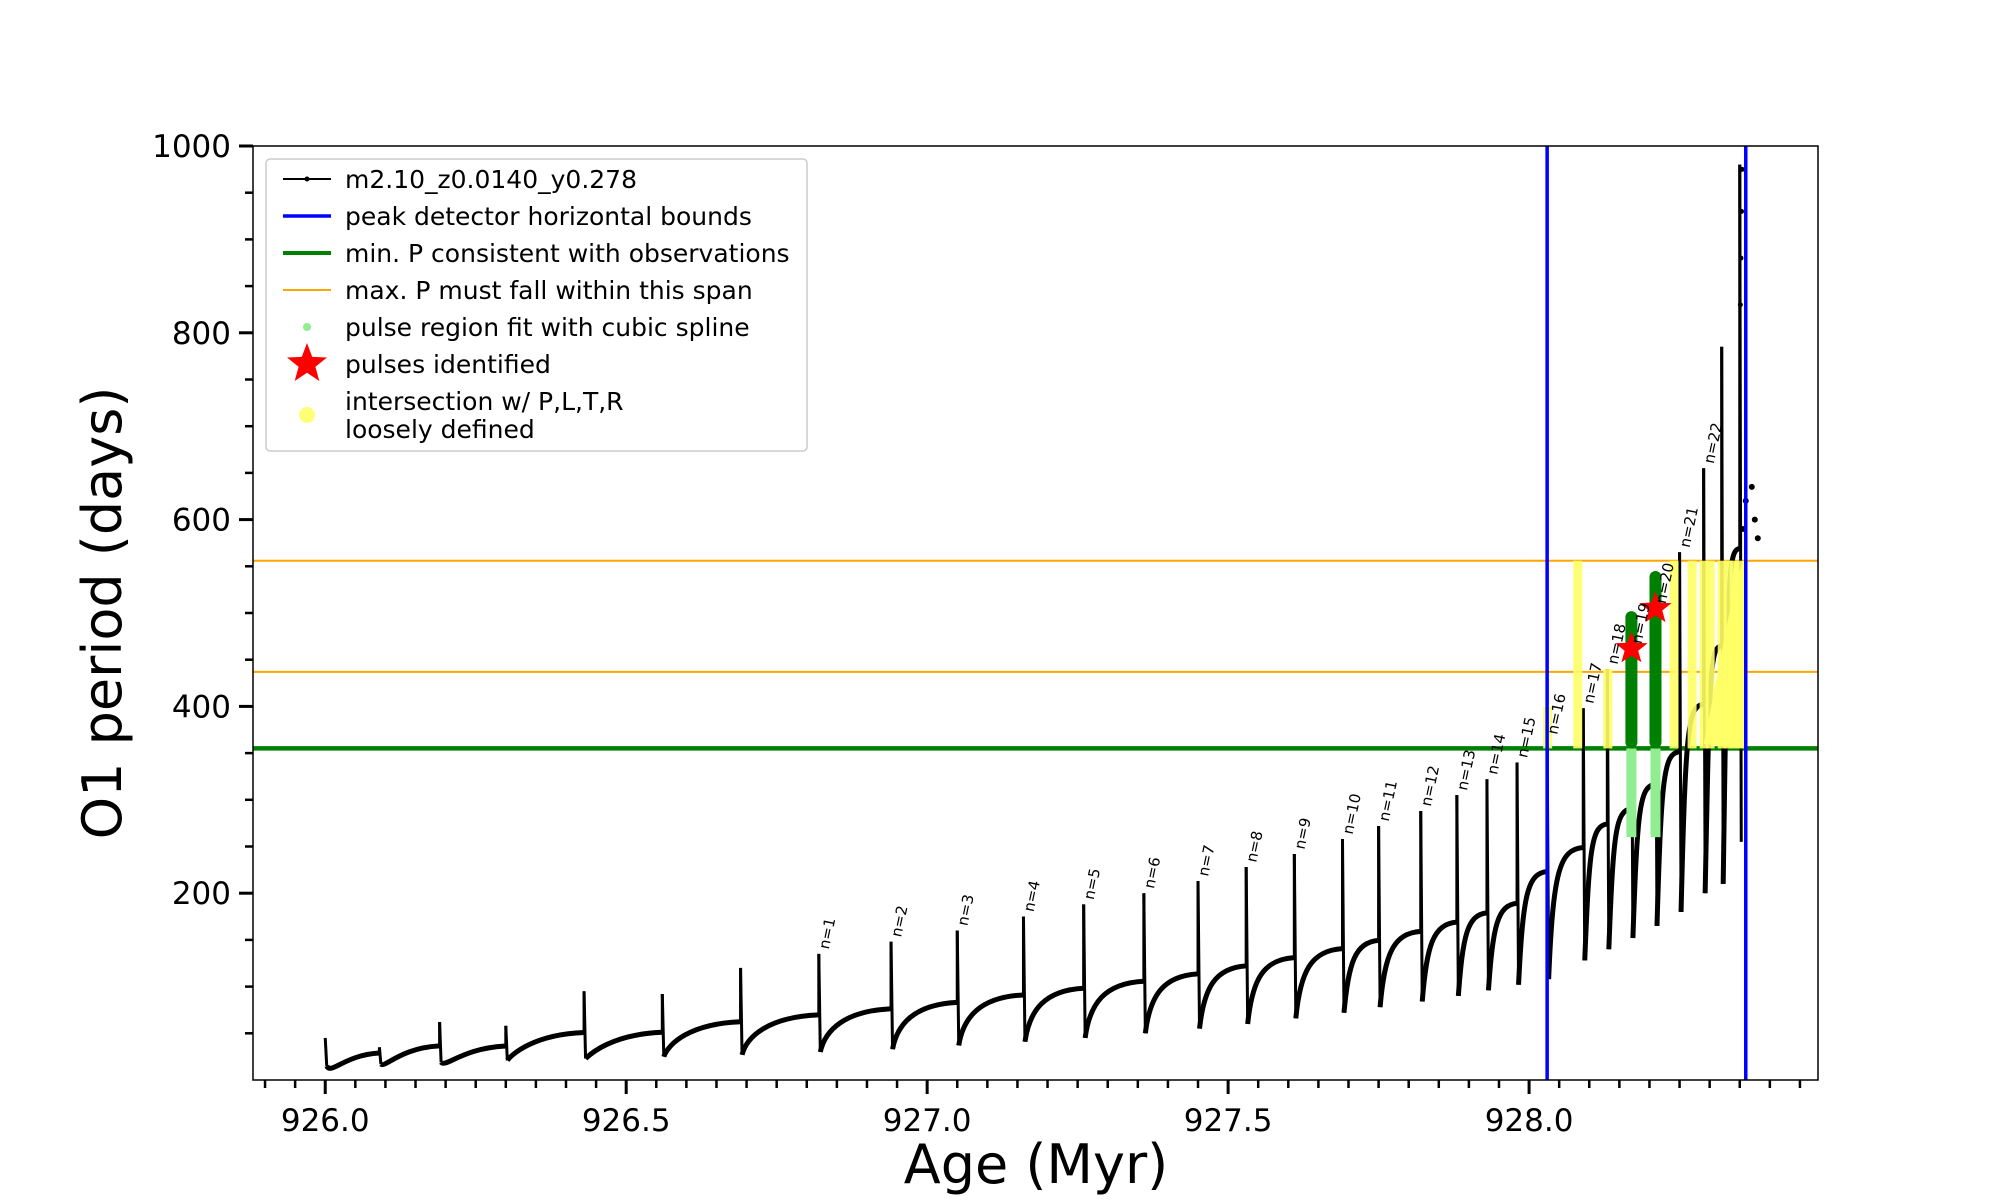  Describe the element at coordinates (325, 1121) in the screenshot. I see `x-tick-label-0: 926.0` at that location.